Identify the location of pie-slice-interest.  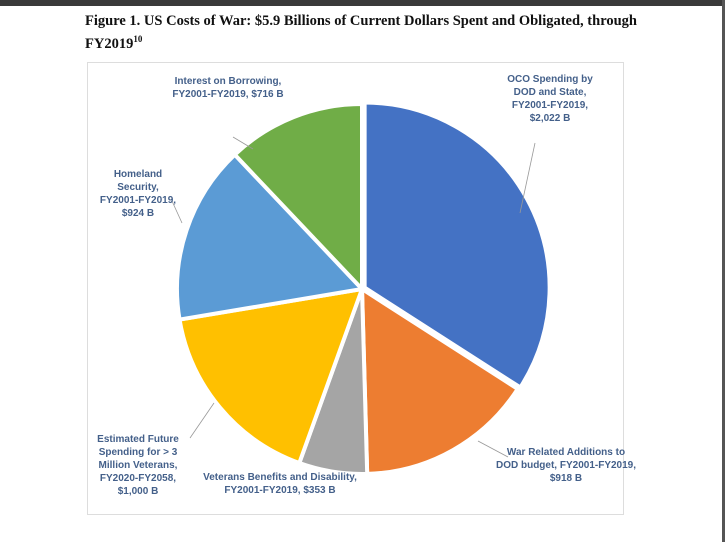
(297, 198).